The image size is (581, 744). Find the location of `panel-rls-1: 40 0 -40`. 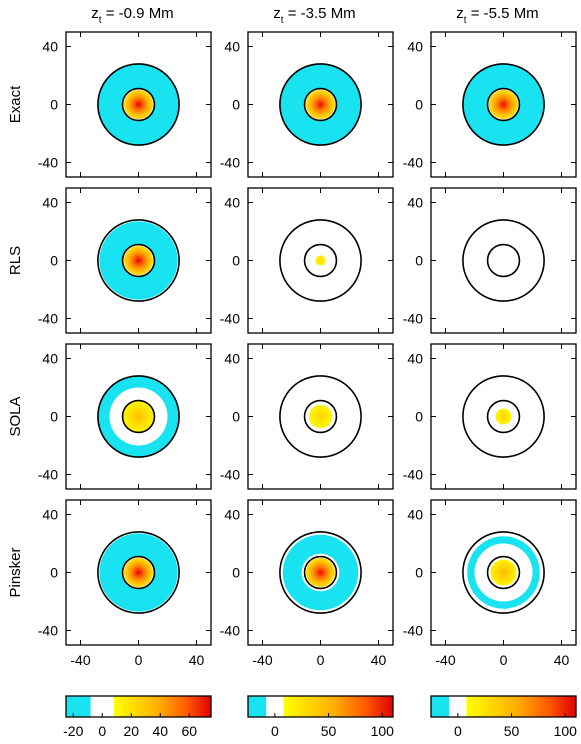

panel-rls-1: 40 0 -40 is located at coordinates (125, 260).